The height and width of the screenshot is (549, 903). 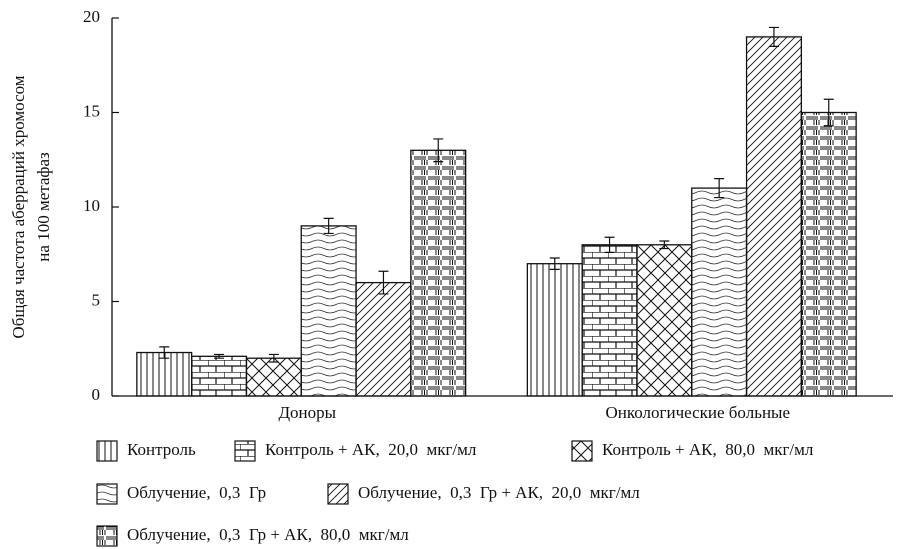 What do you see at coordinates (161, 449) in the screenshot?
I see `legend-label: Контроль` at bounding box center [161, 449].